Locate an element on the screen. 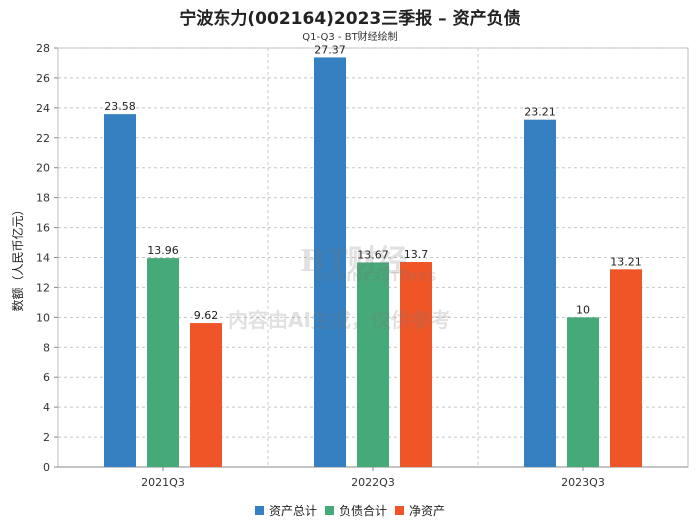 This screenshot has width=700, height=524. y-tick-label: 24 is located at coordinates (43, 108).